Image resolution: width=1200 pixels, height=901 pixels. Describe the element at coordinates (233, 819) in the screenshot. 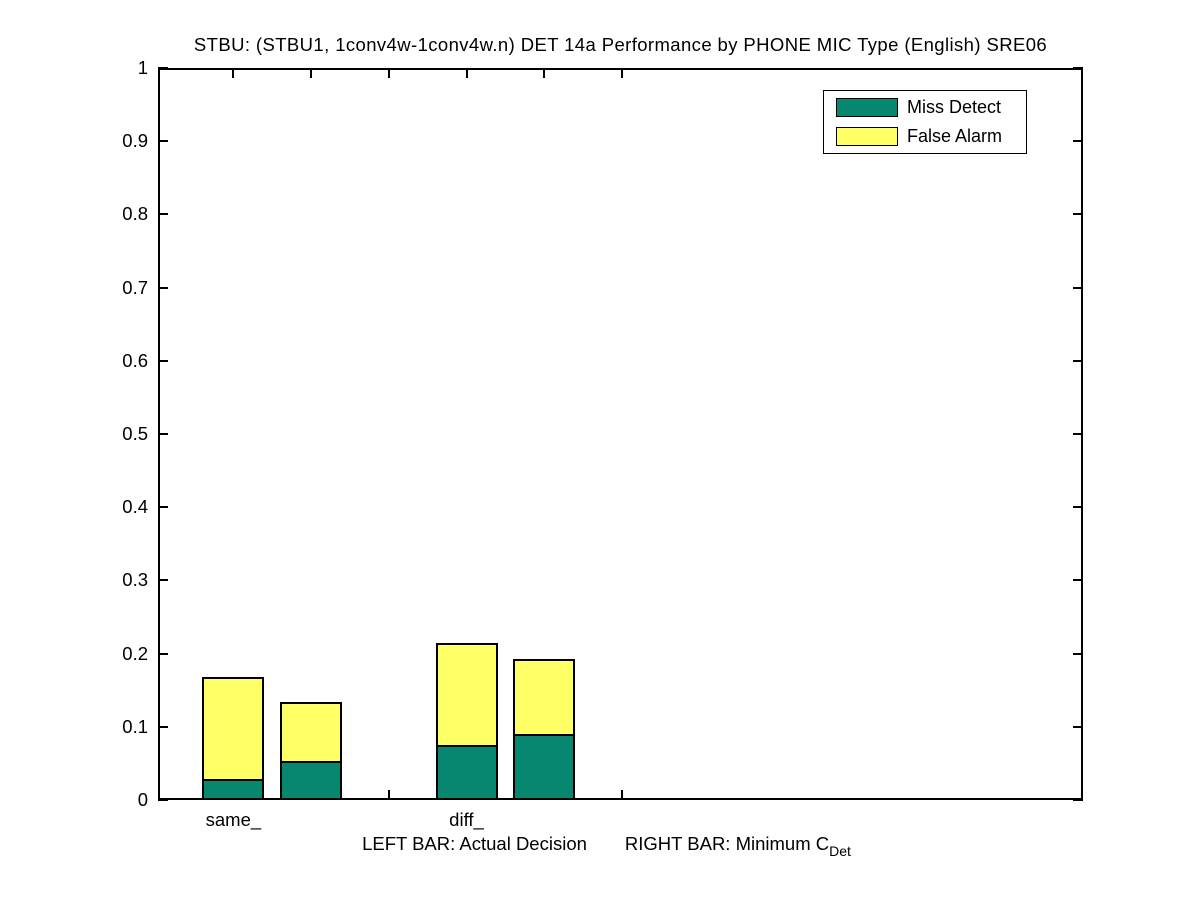

I see `x-tick-label: same_` at that location.